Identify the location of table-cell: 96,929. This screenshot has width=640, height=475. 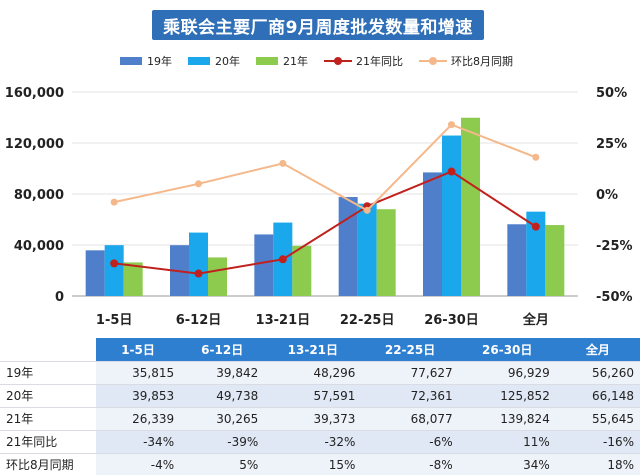
(507, 373).